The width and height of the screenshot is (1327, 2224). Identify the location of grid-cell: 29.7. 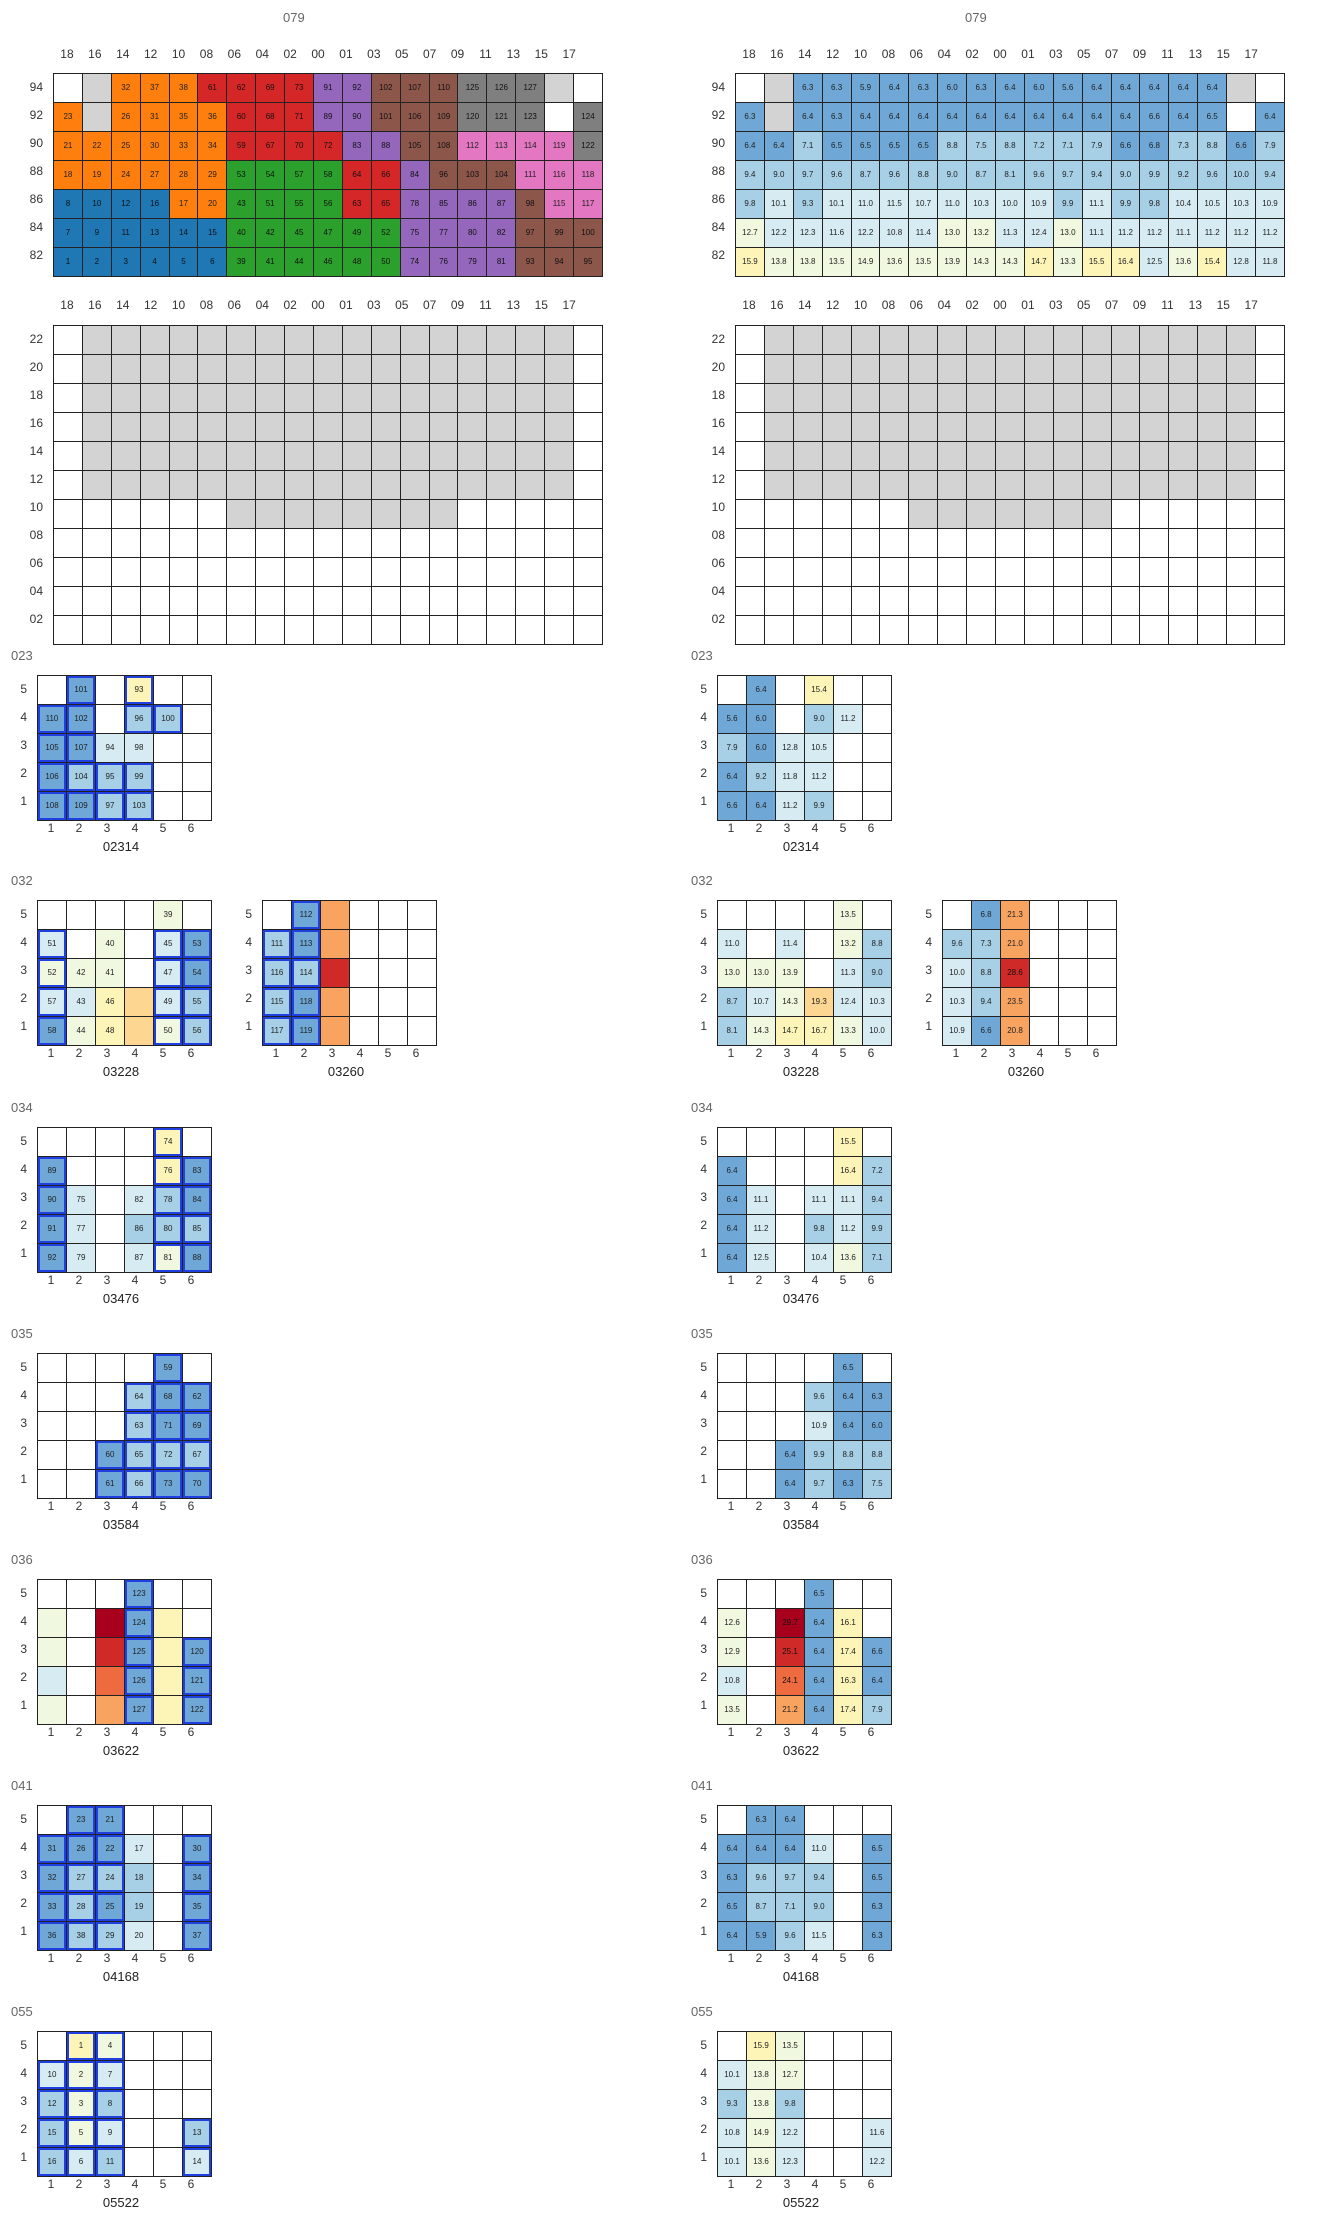
(790, 1623).